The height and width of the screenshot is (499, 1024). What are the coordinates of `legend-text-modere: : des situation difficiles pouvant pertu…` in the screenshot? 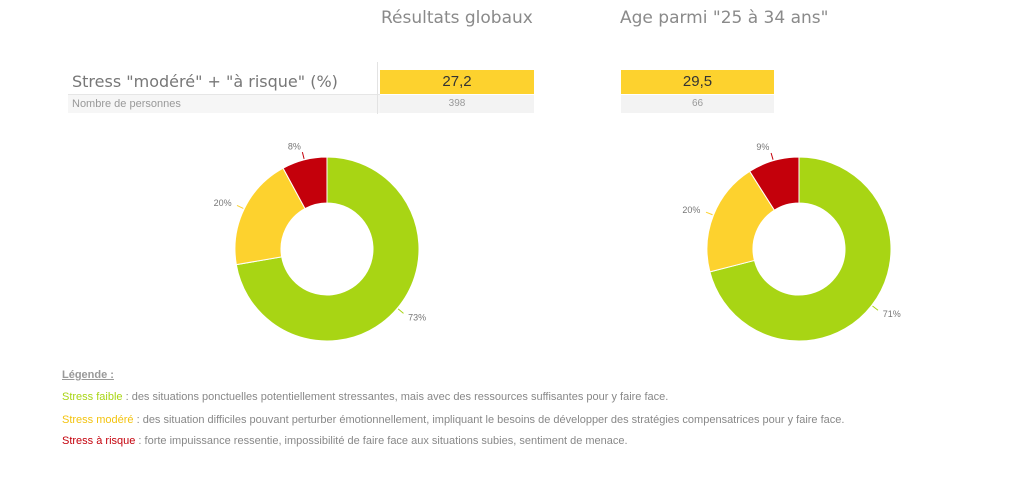 It's located at (489, 420).